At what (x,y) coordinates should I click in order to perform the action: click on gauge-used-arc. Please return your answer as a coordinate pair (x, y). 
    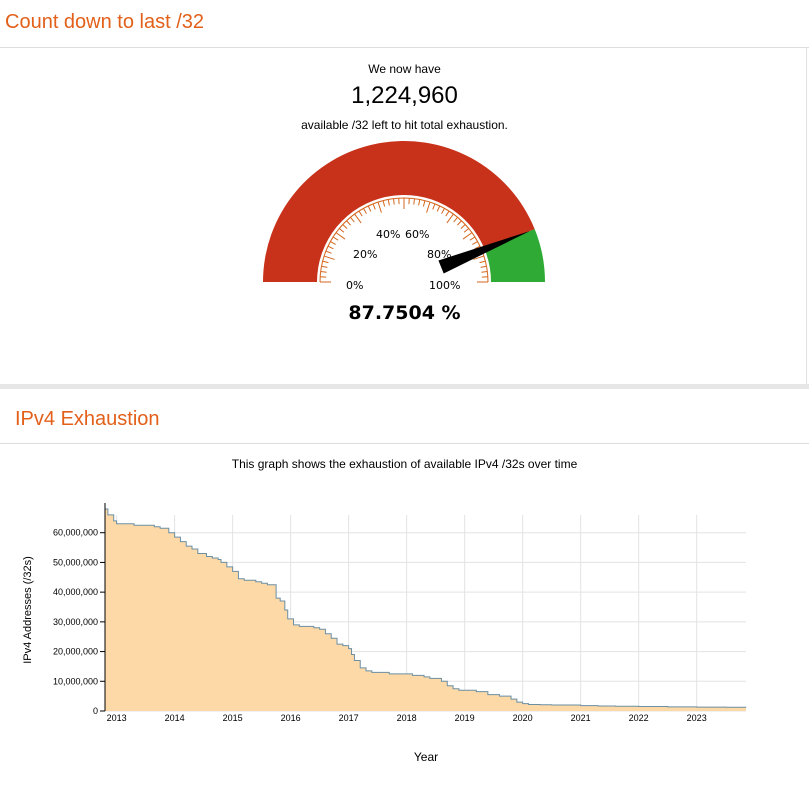
    Looking at the image, I should click on (399, 211).